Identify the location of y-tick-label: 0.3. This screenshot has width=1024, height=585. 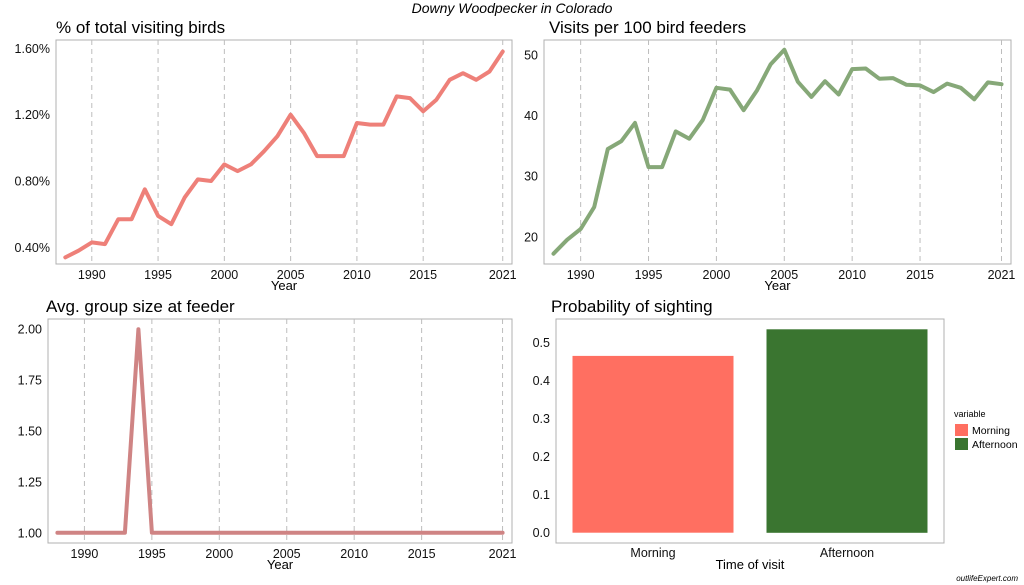
(541, 419).